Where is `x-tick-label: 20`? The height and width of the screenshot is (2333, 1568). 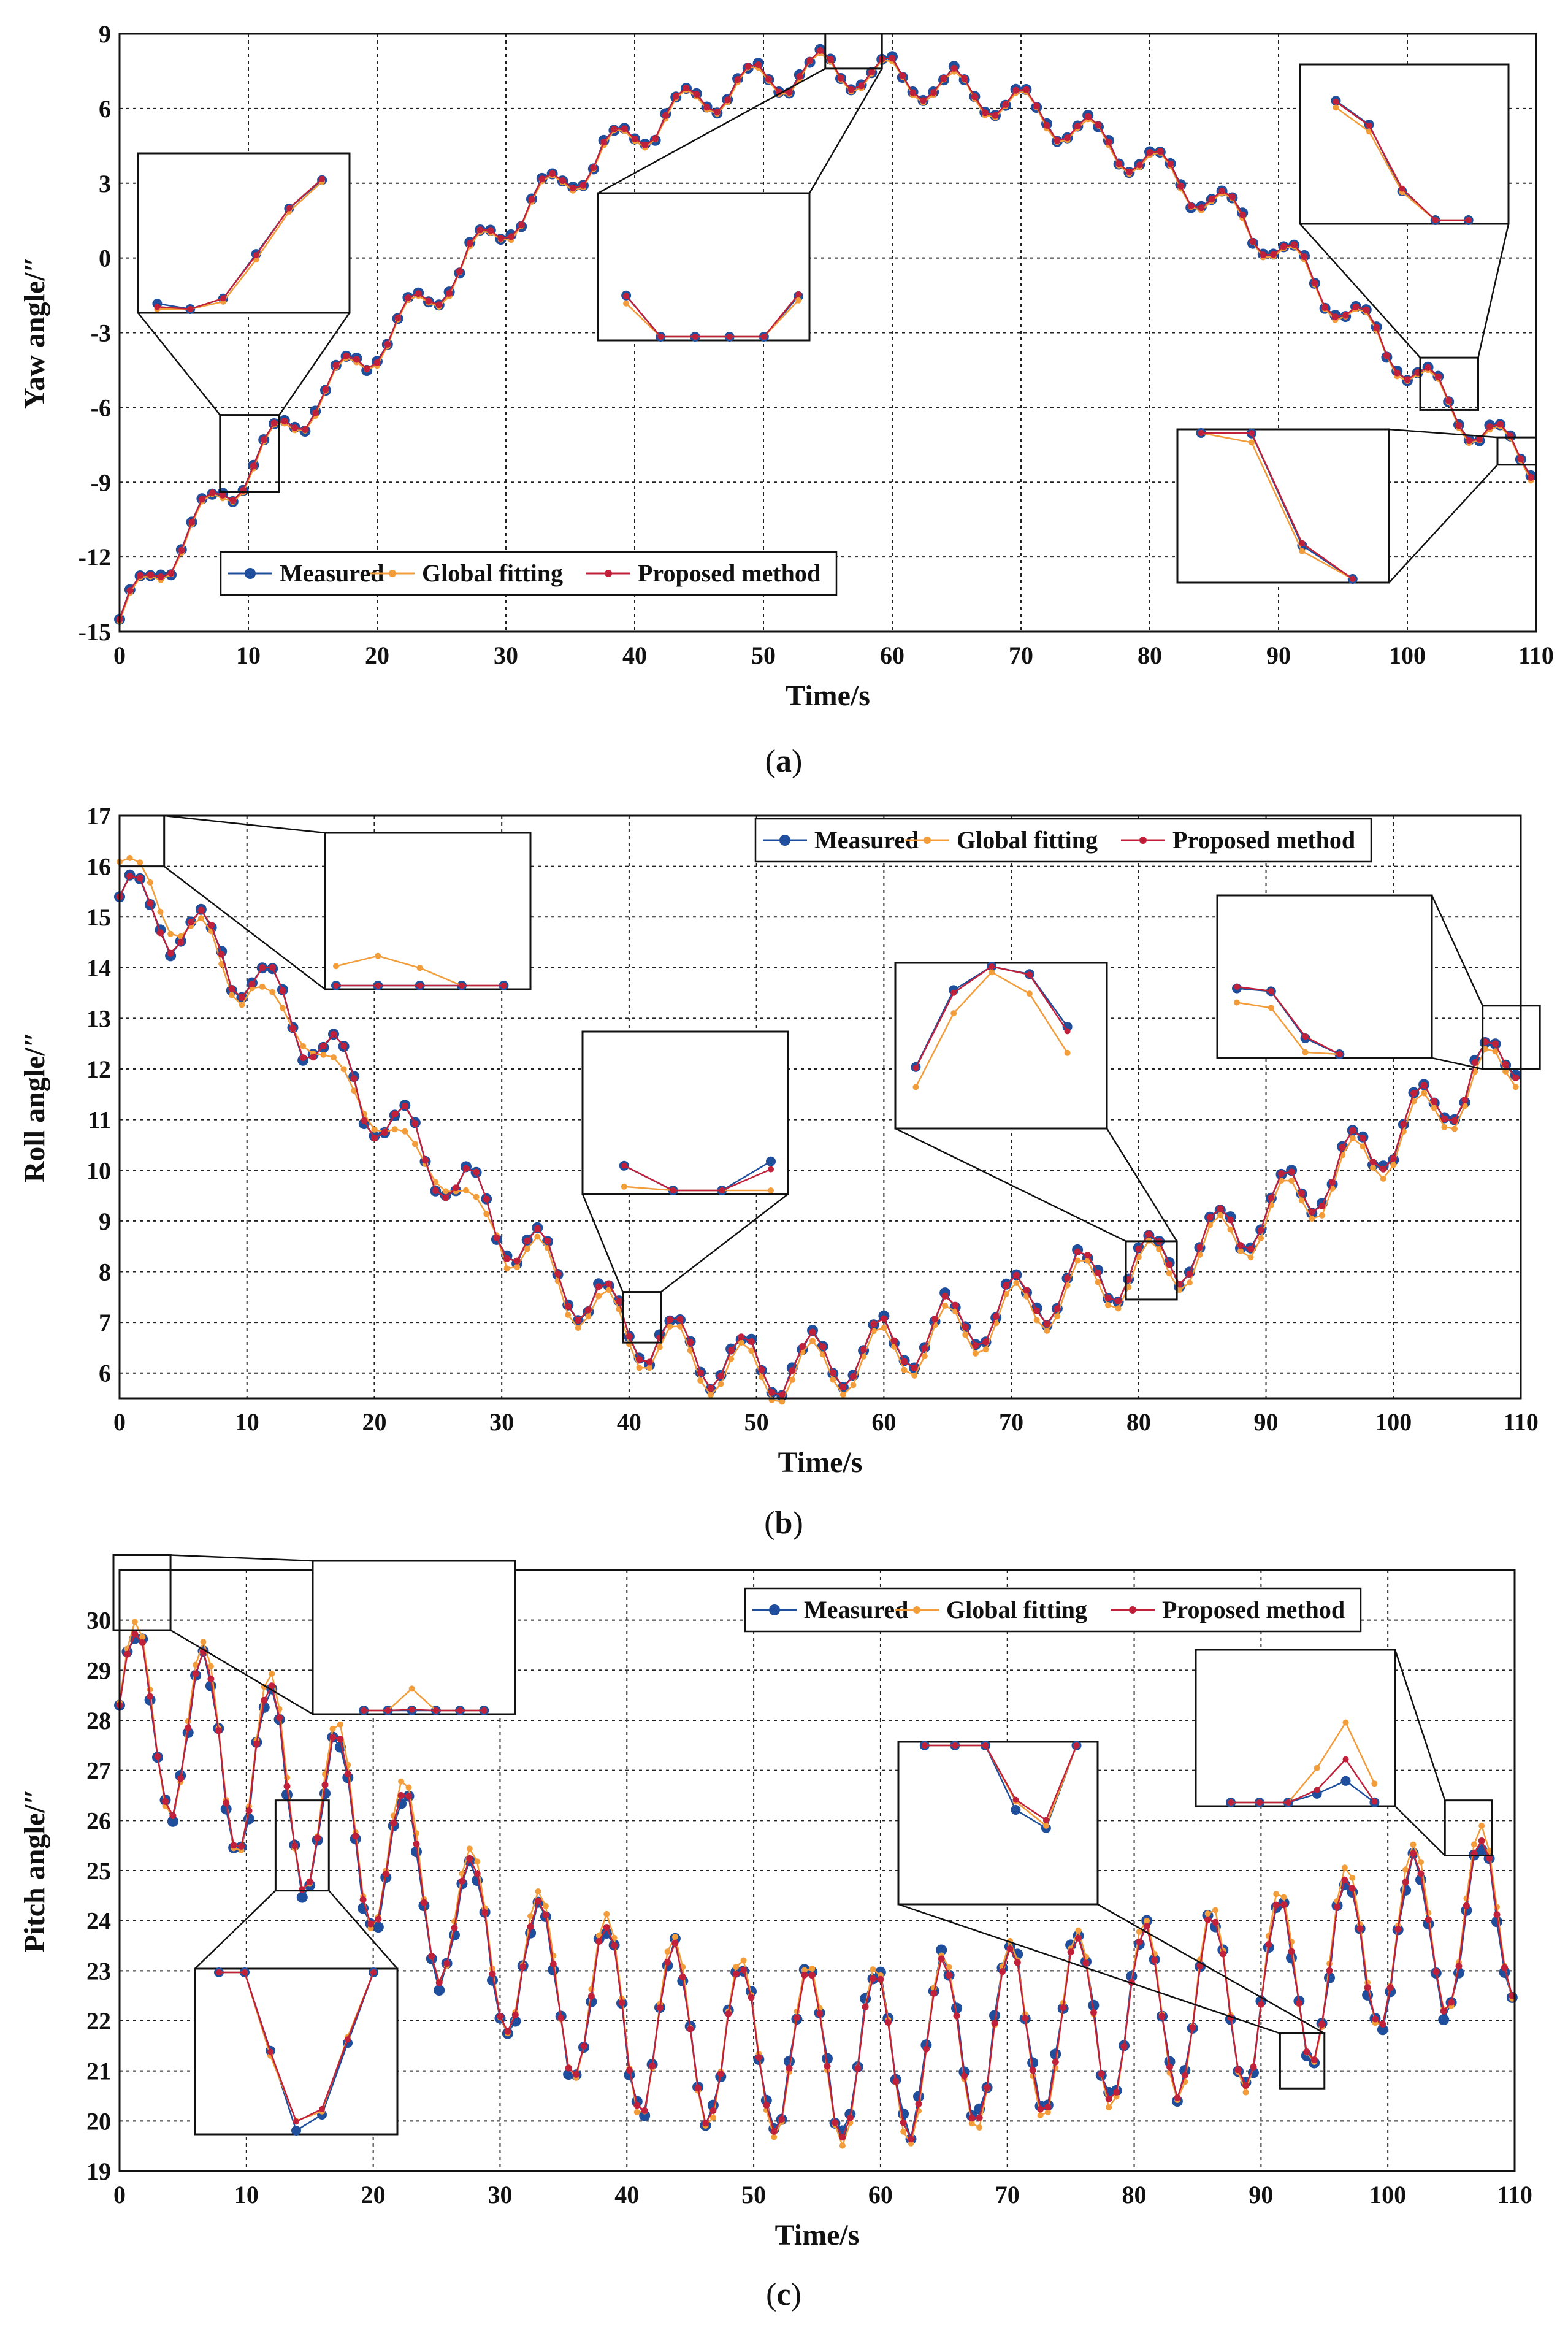 x-tick-label: 20 is located at coordinates (373, 2194).